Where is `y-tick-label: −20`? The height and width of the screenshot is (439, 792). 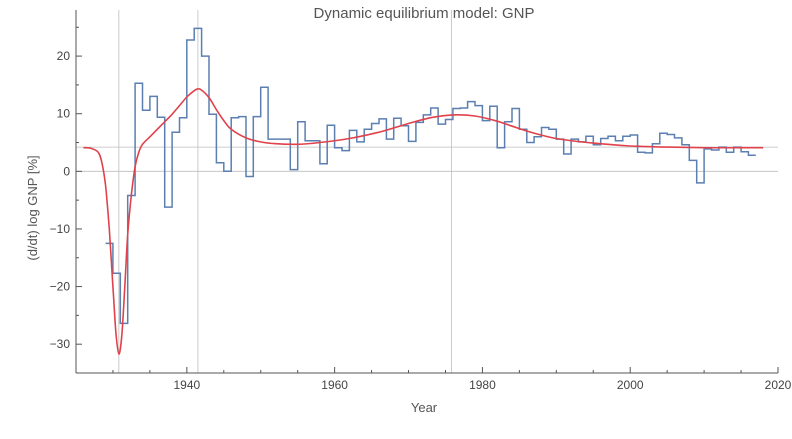
y-tick-label: −20 is located at coordinates (60, 287).